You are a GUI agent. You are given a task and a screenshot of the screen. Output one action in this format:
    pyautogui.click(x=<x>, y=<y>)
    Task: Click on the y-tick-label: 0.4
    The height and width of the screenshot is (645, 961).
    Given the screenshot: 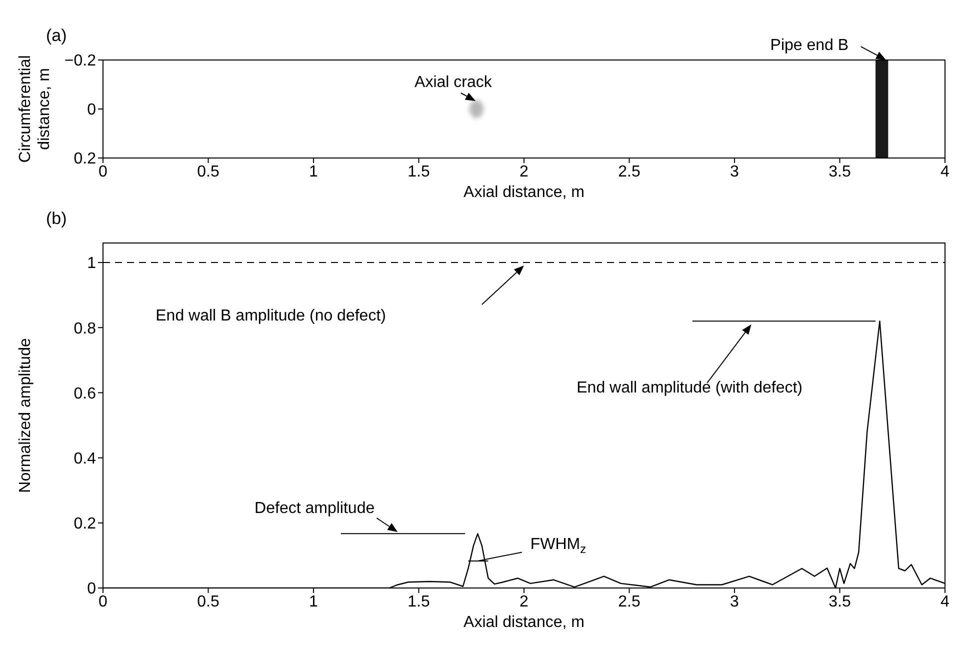 What is the action you would take?
    pyautogui.click(x=85, y=459)
    